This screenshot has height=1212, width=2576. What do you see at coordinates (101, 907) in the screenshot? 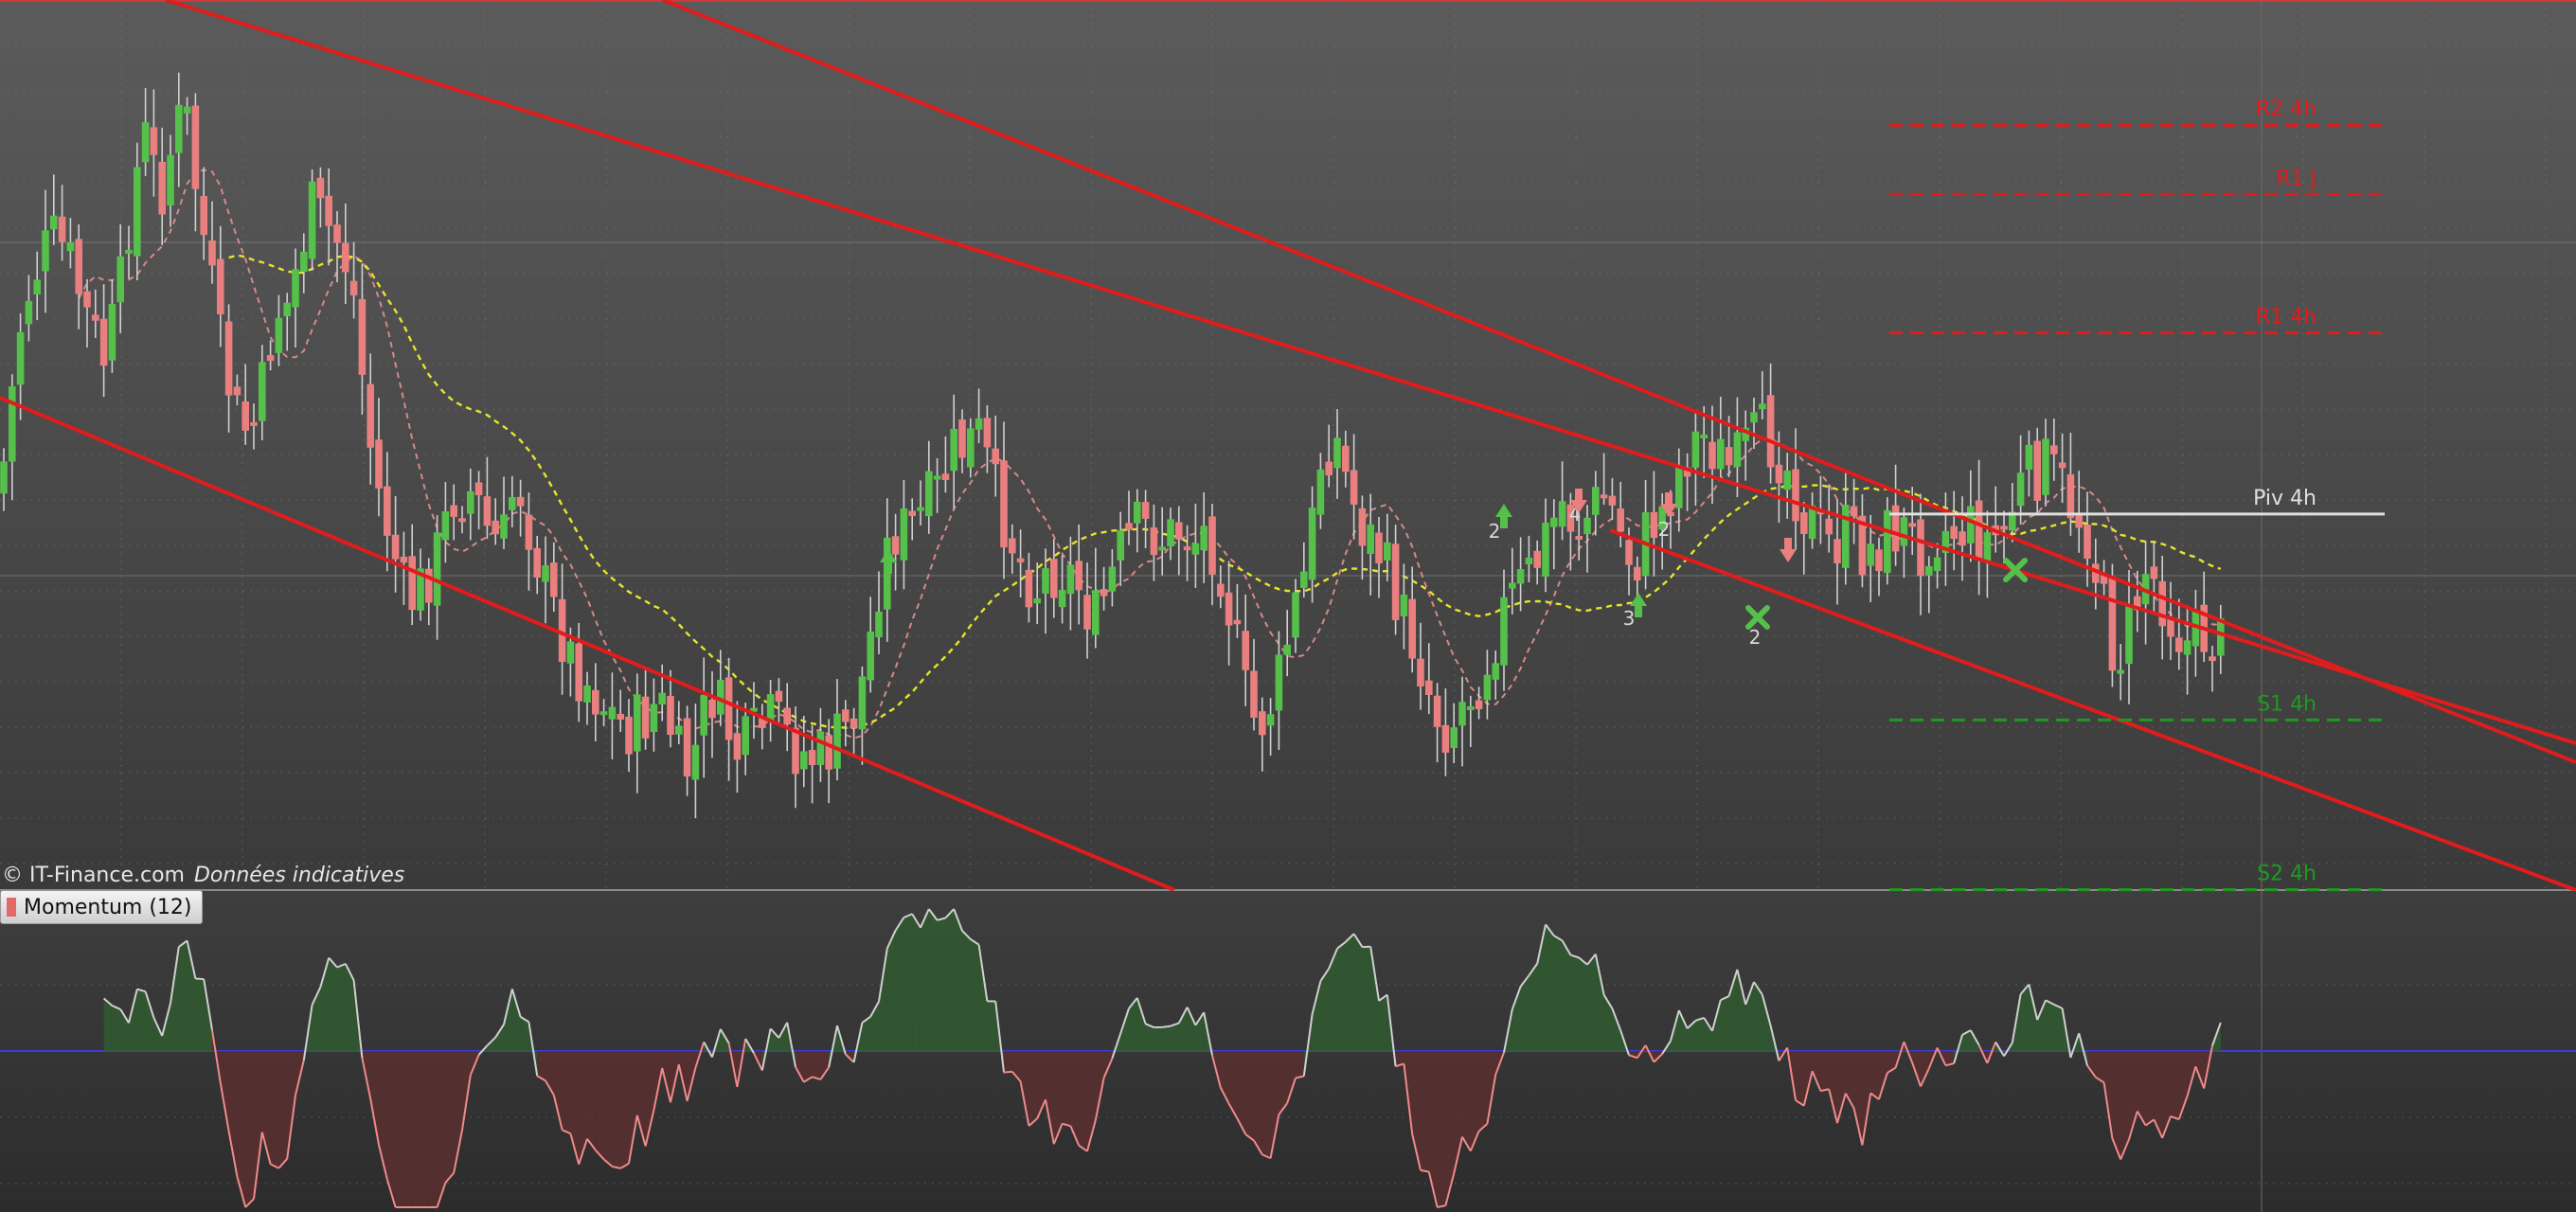
I see `indicator-legend: Momentum (12)` at bounding box center [101, 907].